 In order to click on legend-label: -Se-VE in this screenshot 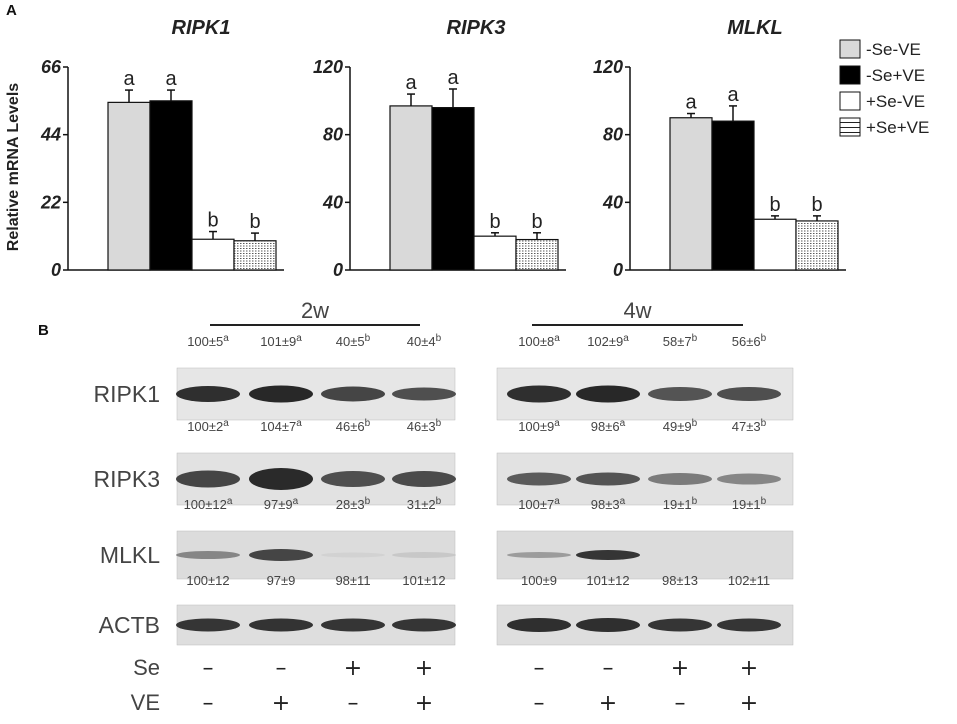, I will do `click(893, 49)`.